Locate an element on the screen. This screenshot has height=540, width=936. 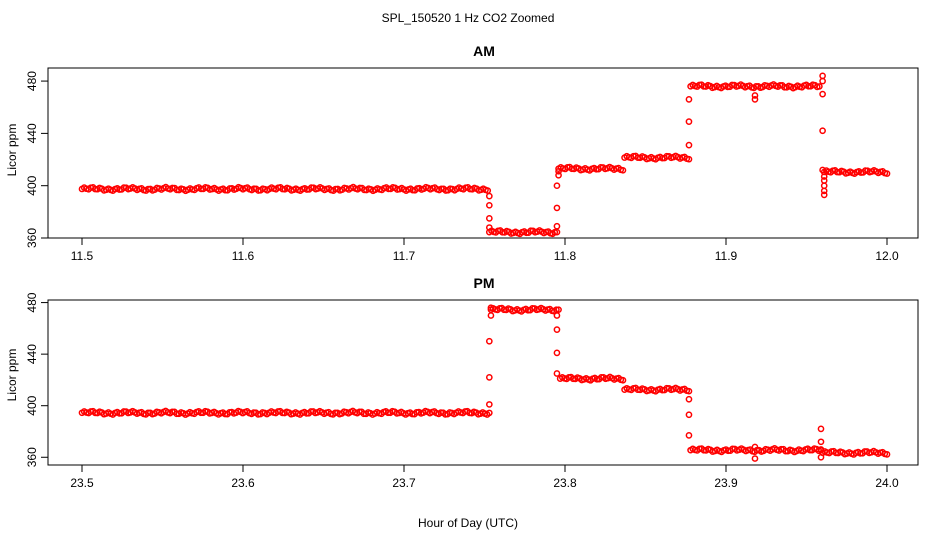
y-tick-label-am: 400 is located at coordinates (32, 185).